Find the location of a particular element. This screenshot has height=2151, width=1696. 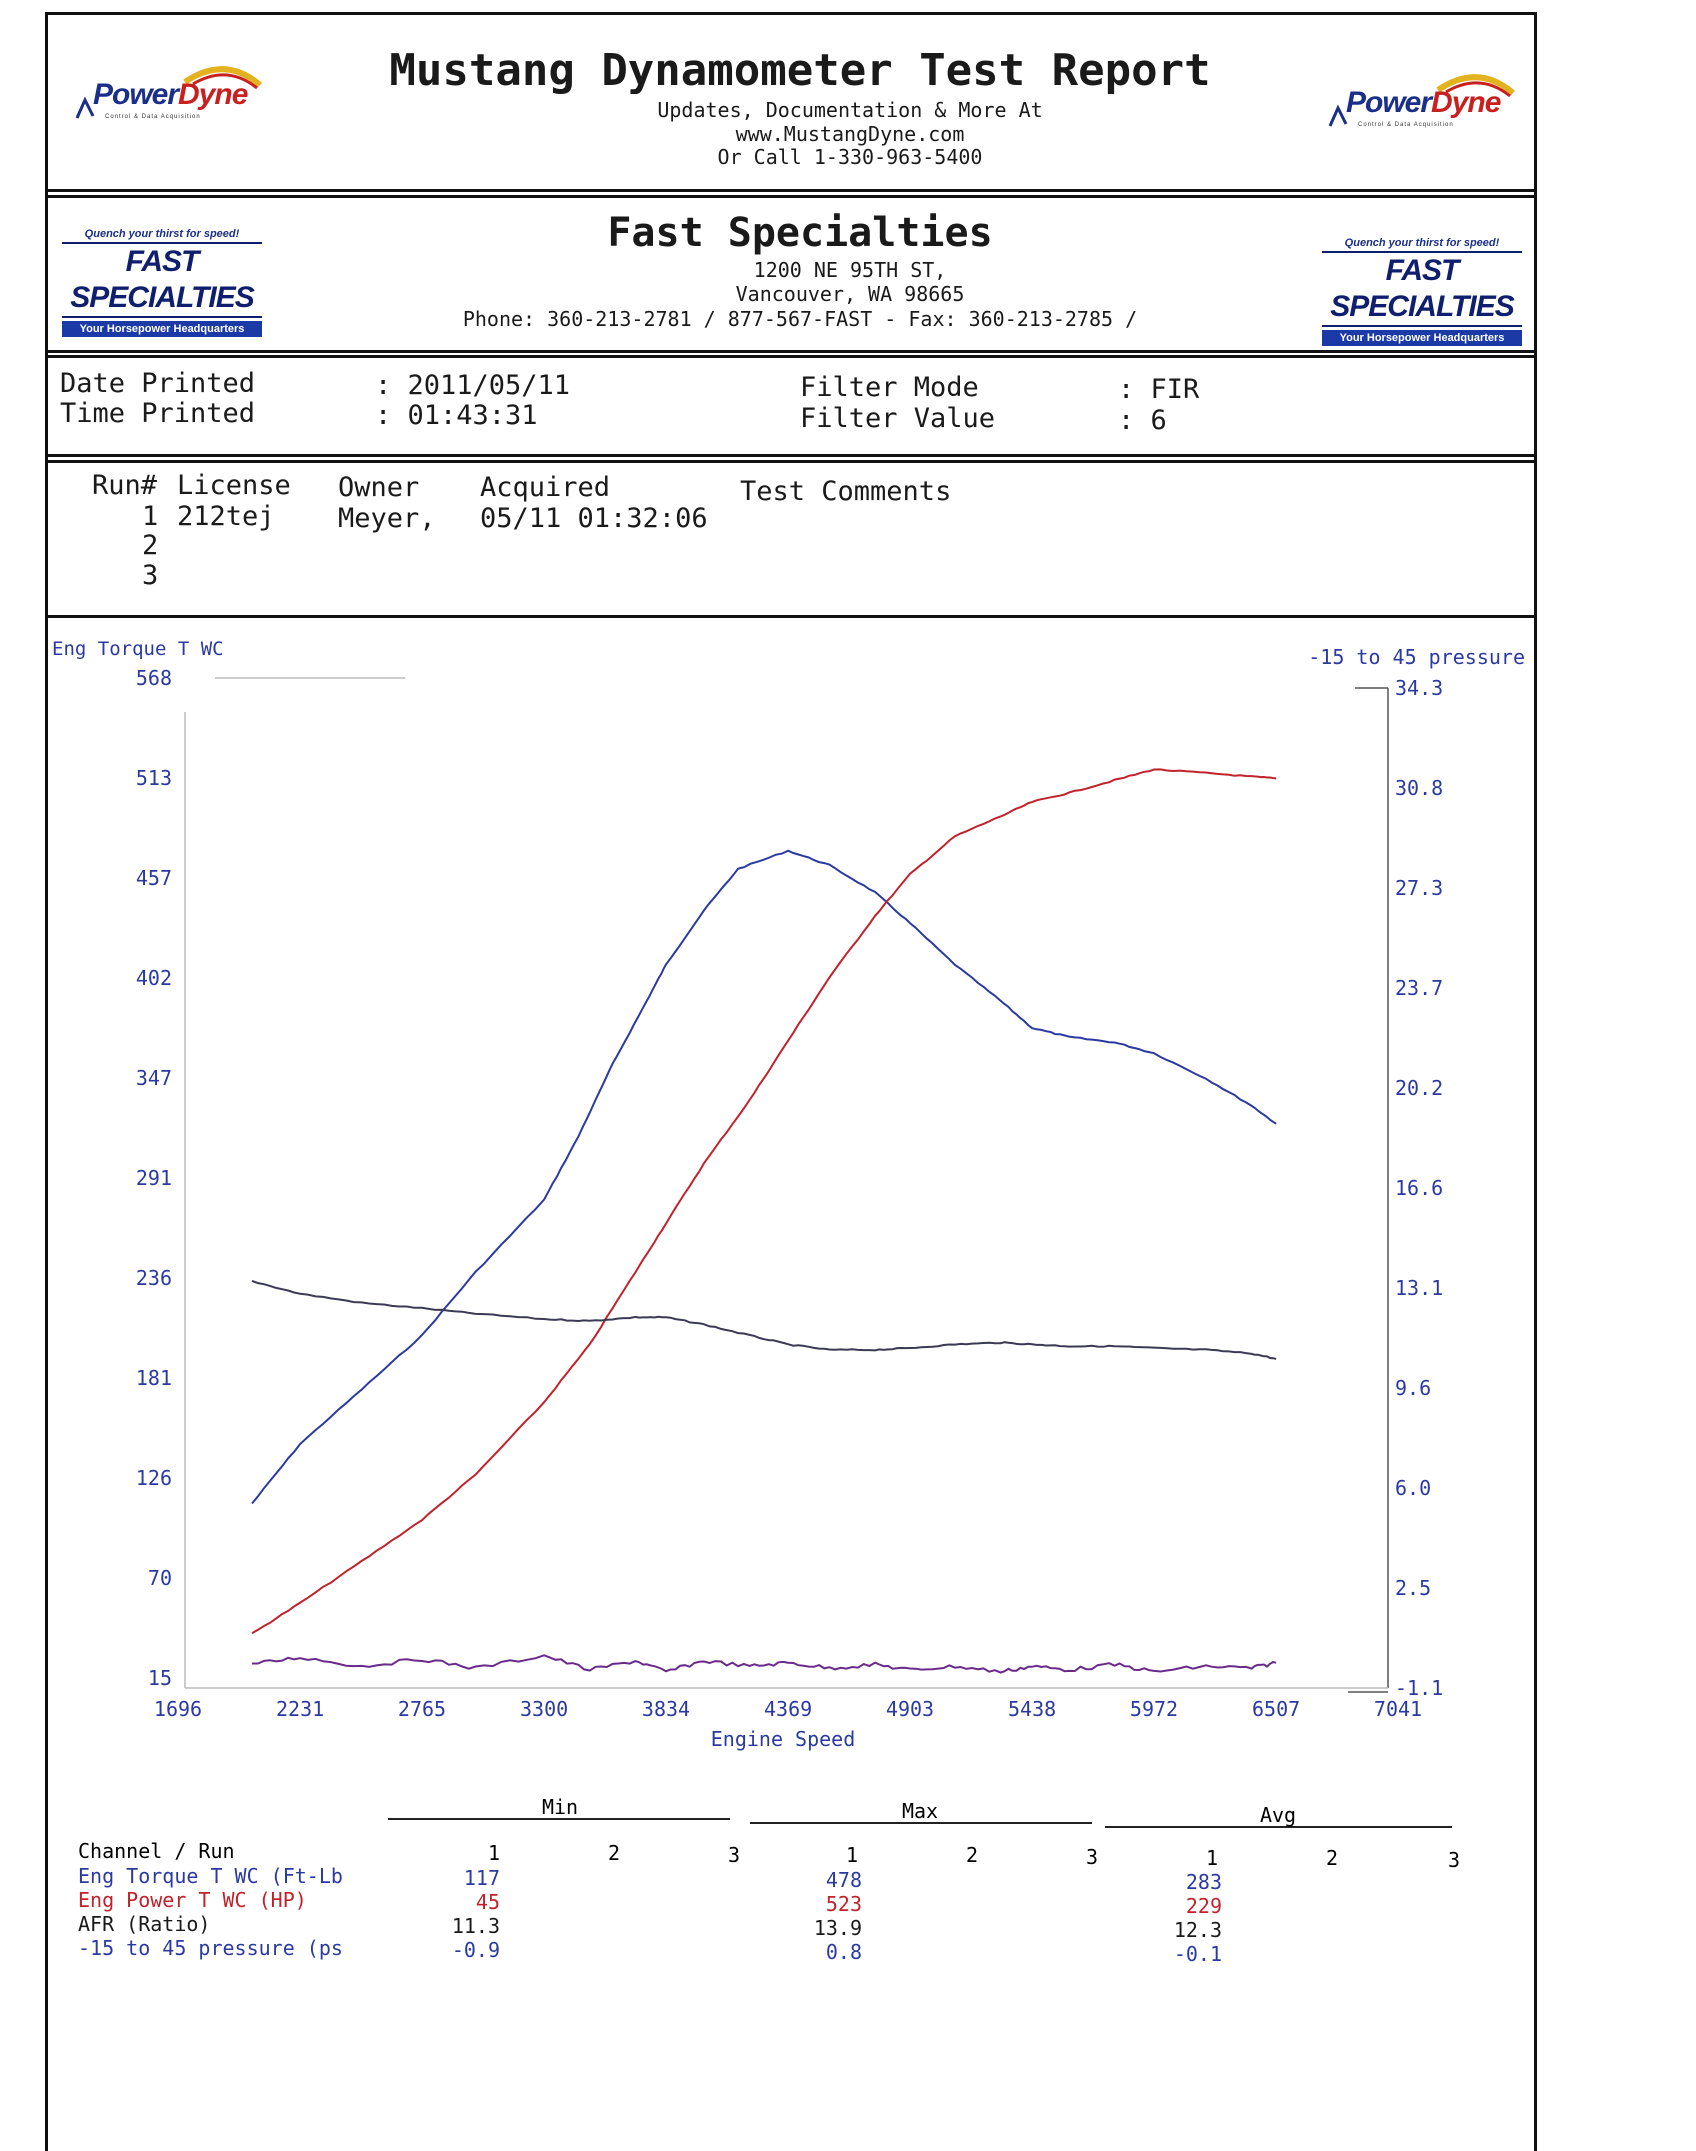

right-axis-label: -15 to 45 pressure is located at coordinates (1416, 657).